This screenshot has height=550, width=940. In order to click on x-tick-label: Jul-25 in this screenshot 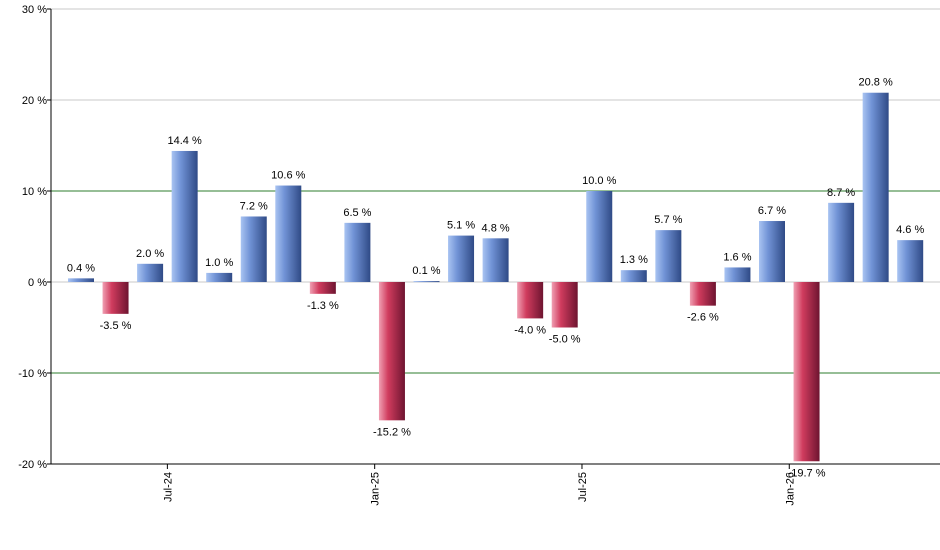, I will do `click(583, 487)`.